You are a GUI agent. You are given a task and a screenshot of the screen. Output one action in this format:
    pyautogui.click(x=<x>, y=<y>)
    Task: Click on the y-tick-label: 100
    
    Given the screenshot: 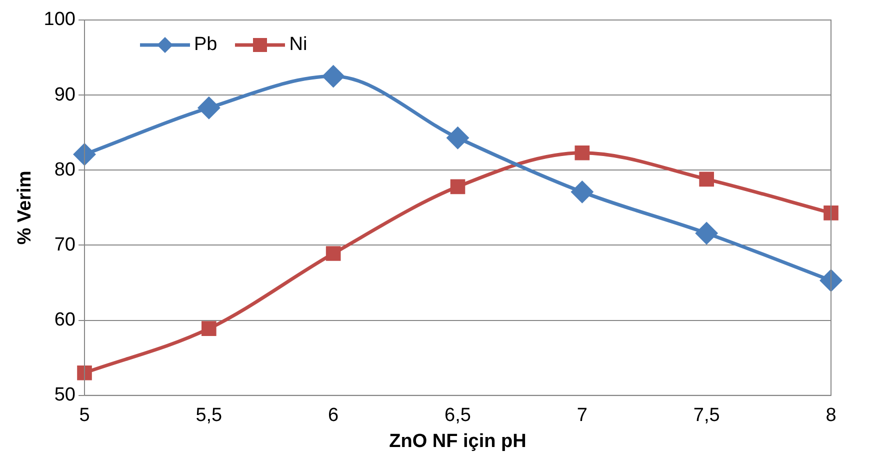 What is the action you would take?
    pyautogui.click(x=60, y=19)
    